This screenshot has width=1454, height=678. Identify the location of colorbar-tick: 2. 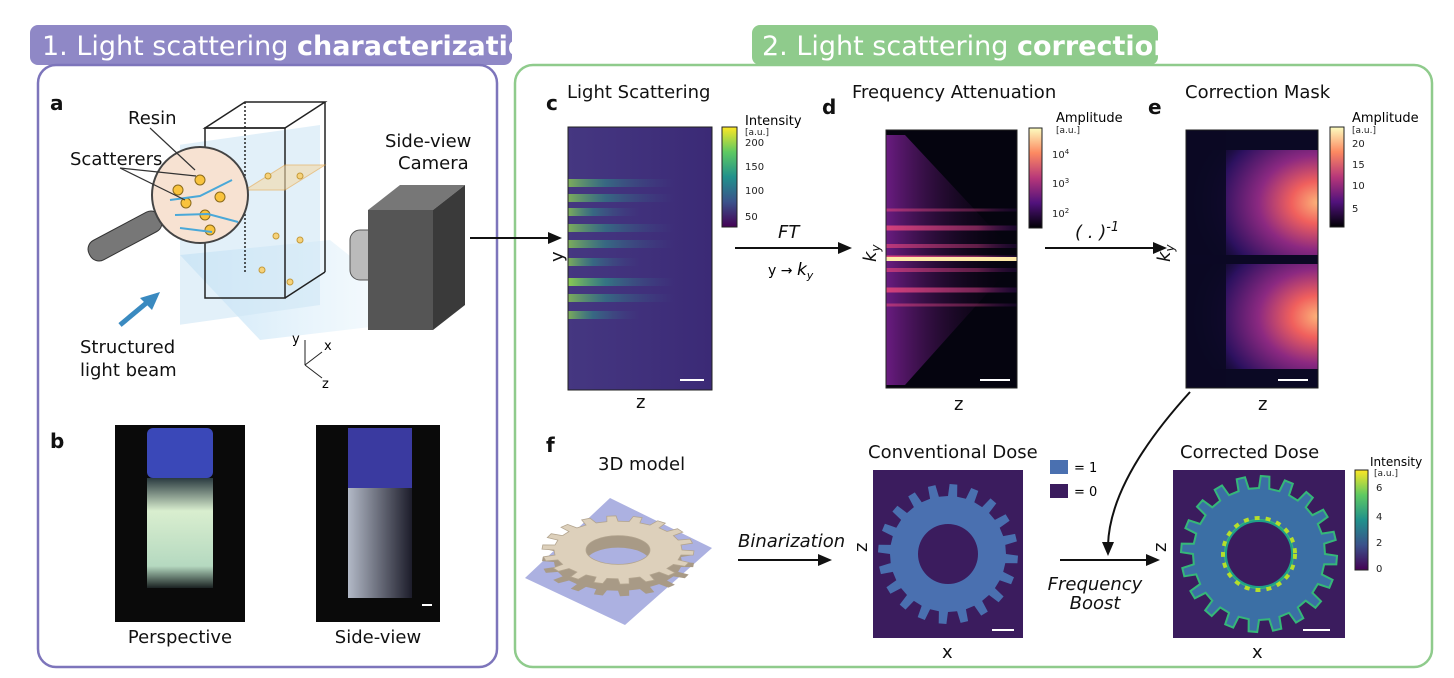
(1379, 543).